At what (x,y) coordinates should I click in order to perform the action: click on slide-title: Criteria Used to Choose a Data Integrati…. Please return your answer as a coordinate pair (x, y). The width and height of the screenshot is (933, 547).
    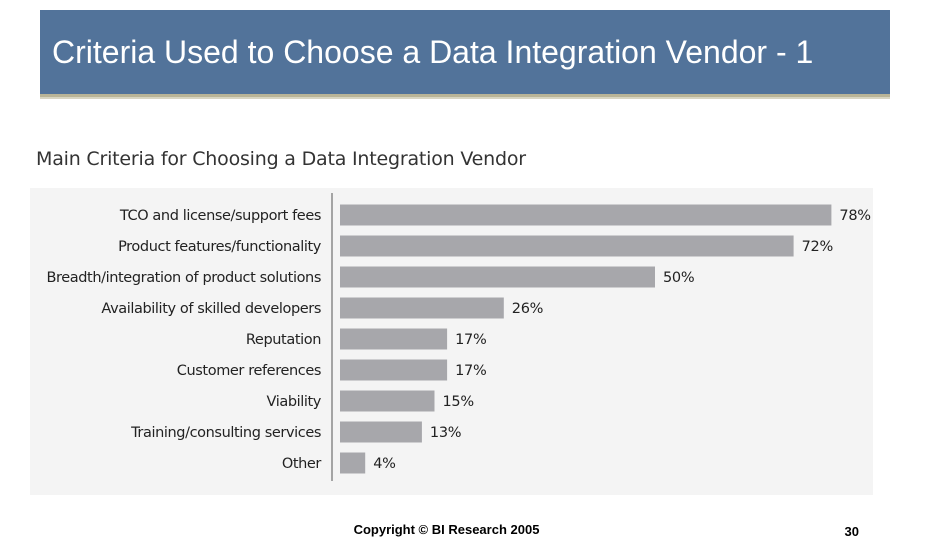
    Looking at the image, I should click on (433, 52).